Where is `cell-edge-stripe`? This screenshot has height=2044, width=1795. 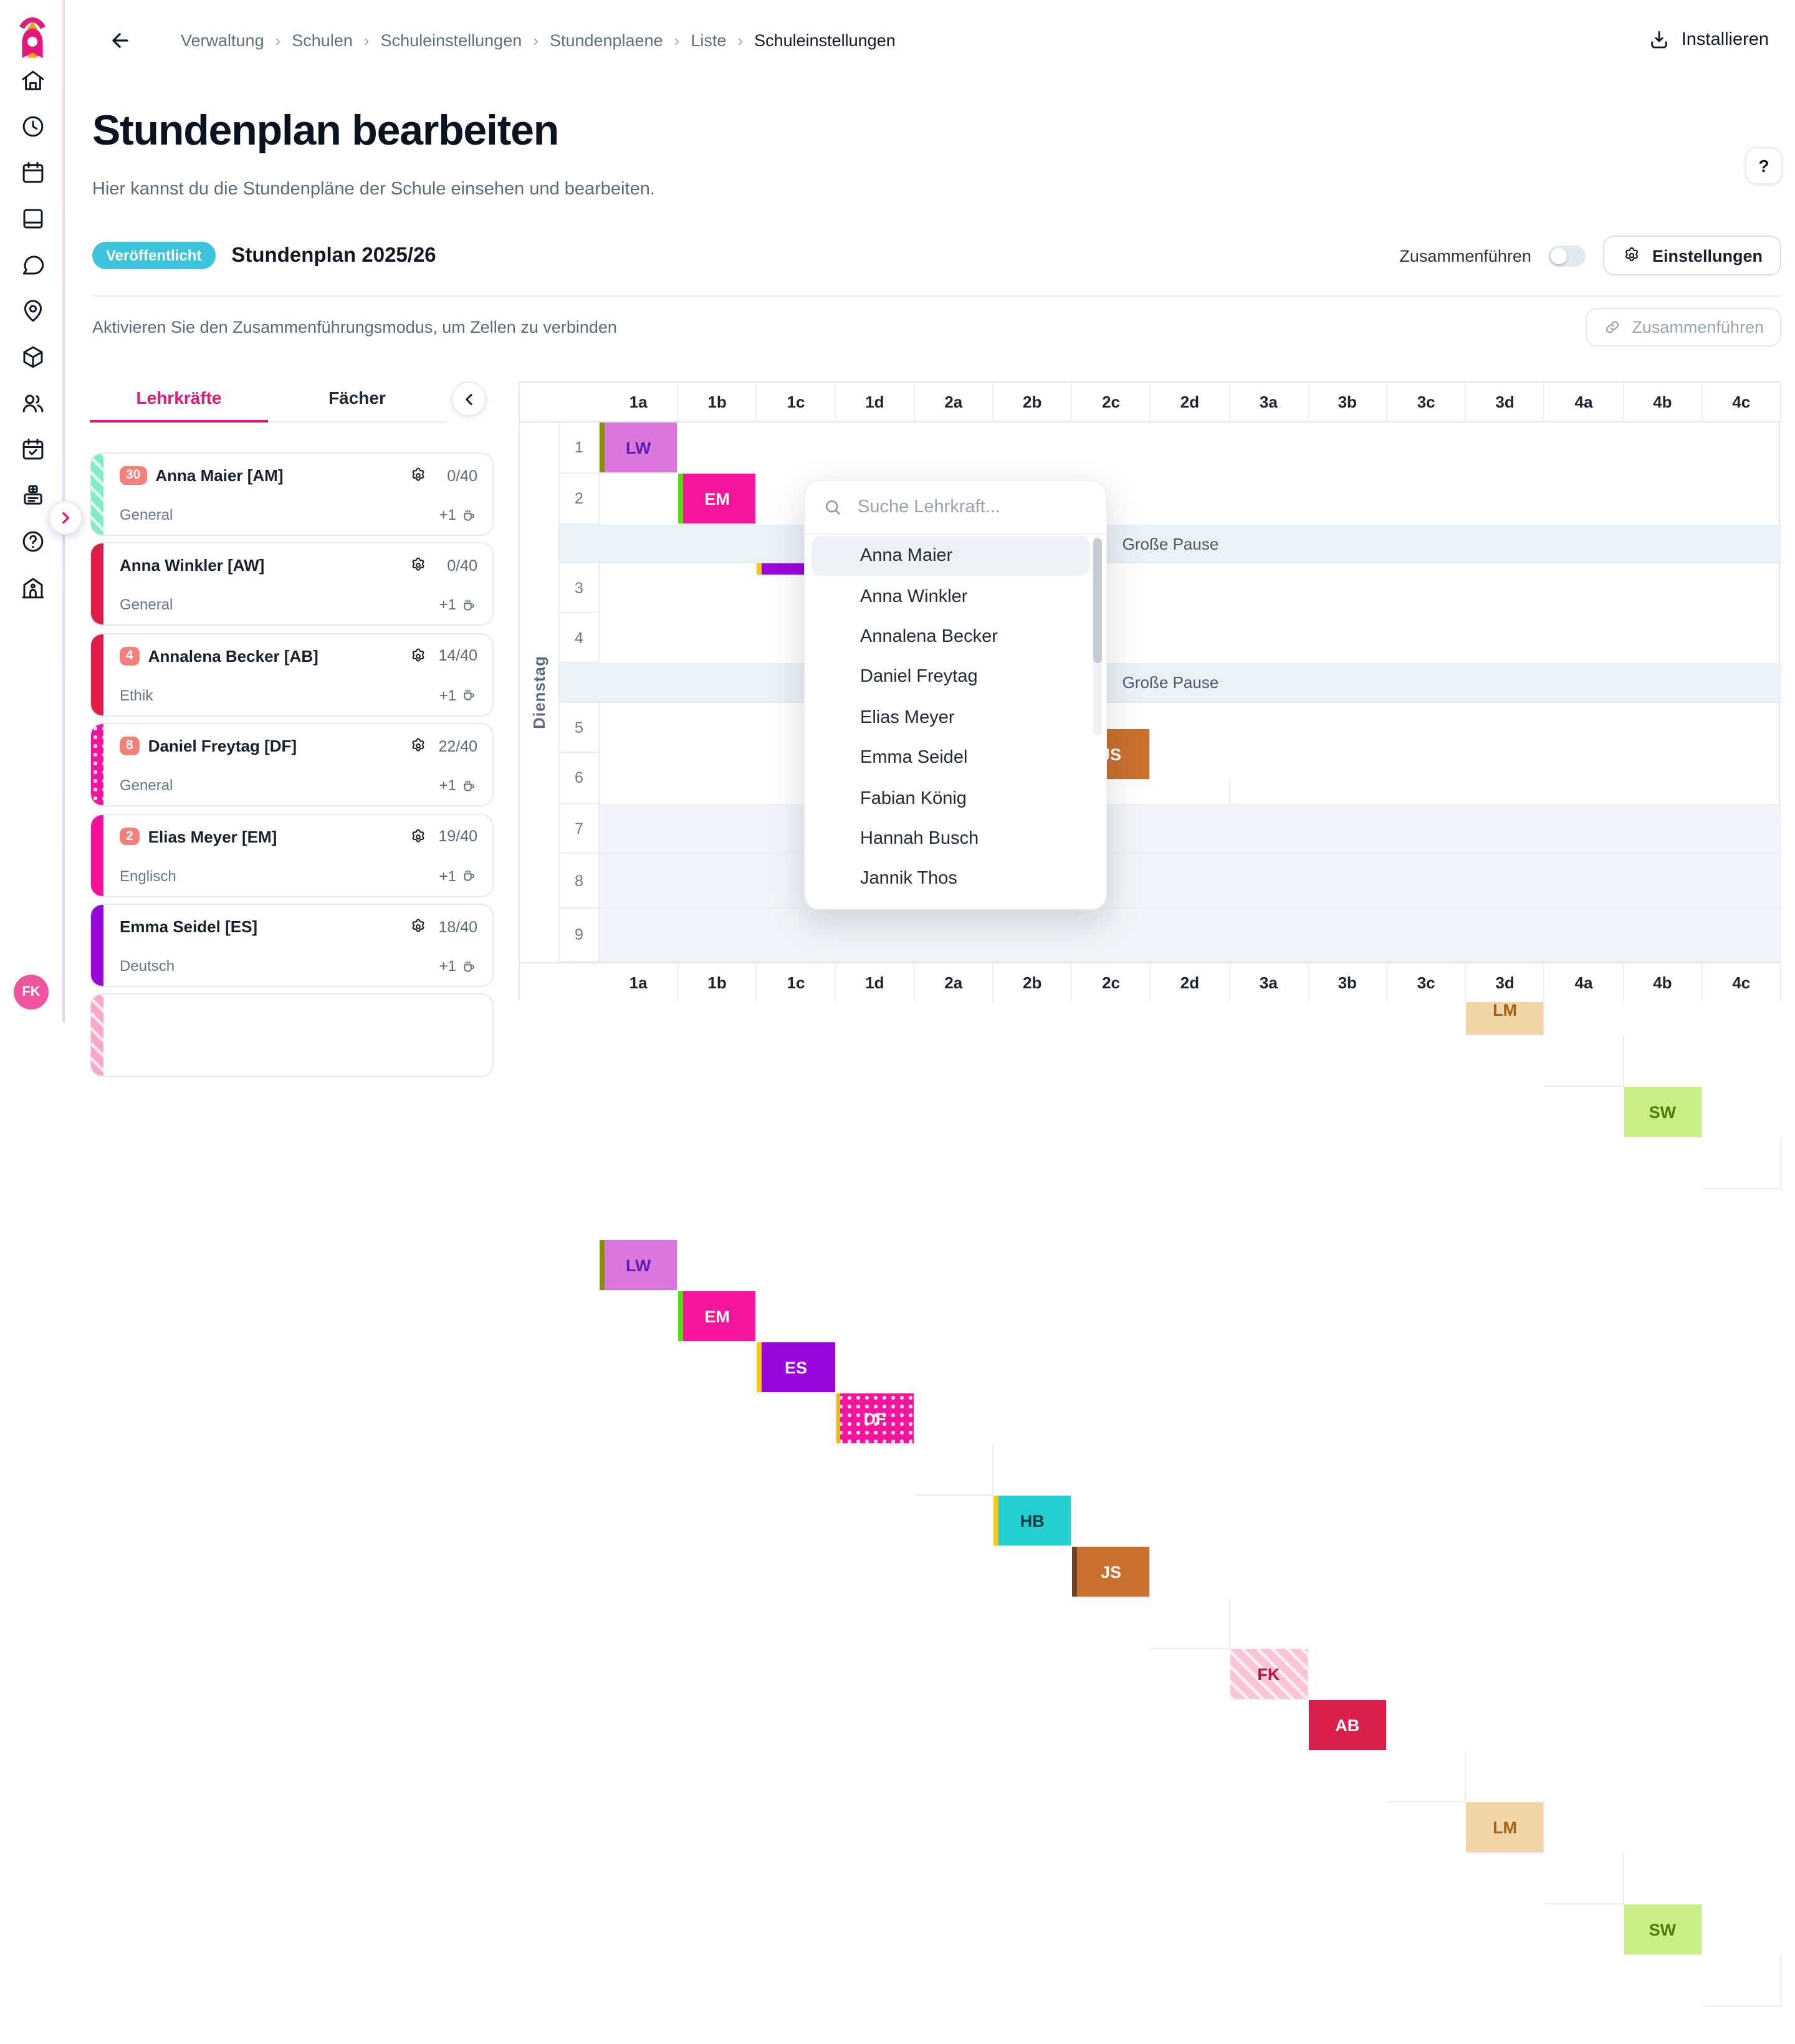
cell-edge-stripe is located at coordinates (838, 1418).